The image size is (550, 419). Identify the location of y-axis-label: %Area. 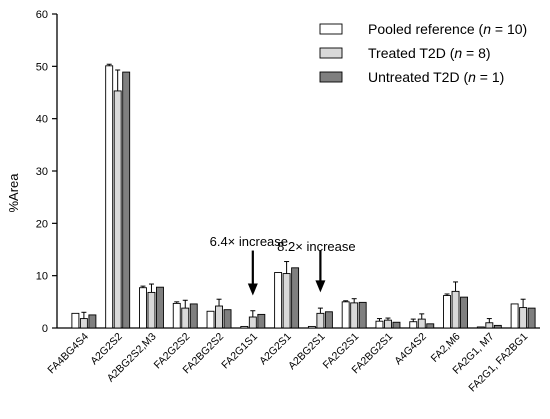
(13, 193).